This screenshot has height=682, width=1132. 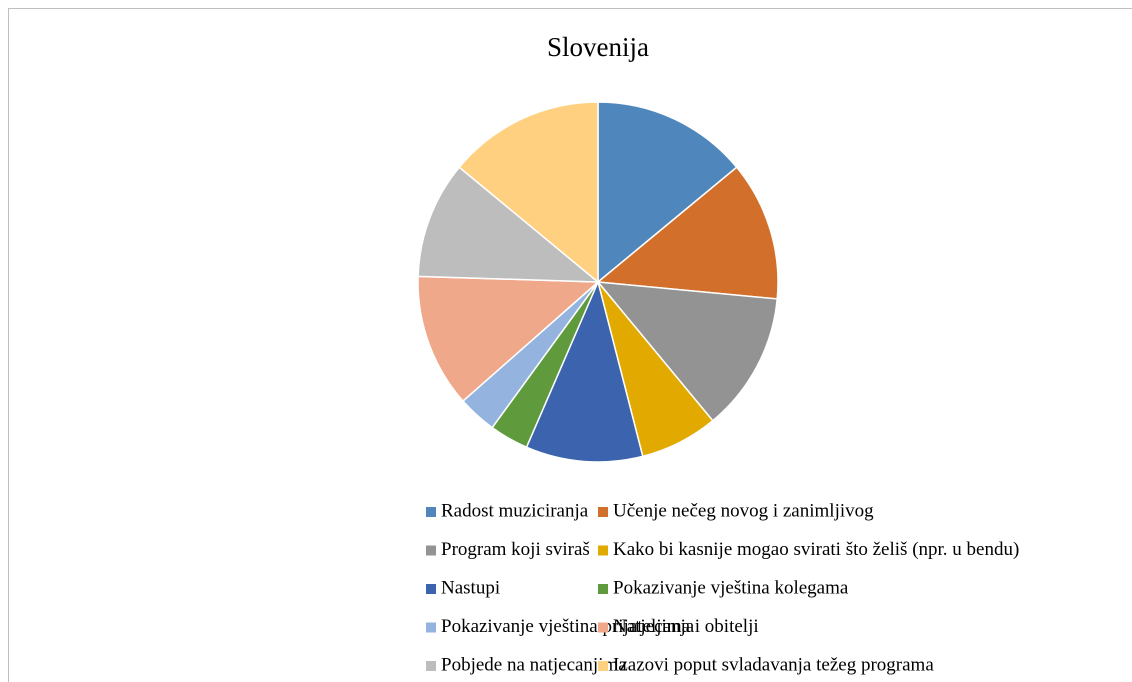 I want to click on legend-label: Pokazivanje vještina kolegama, so click(x=731, y=587).